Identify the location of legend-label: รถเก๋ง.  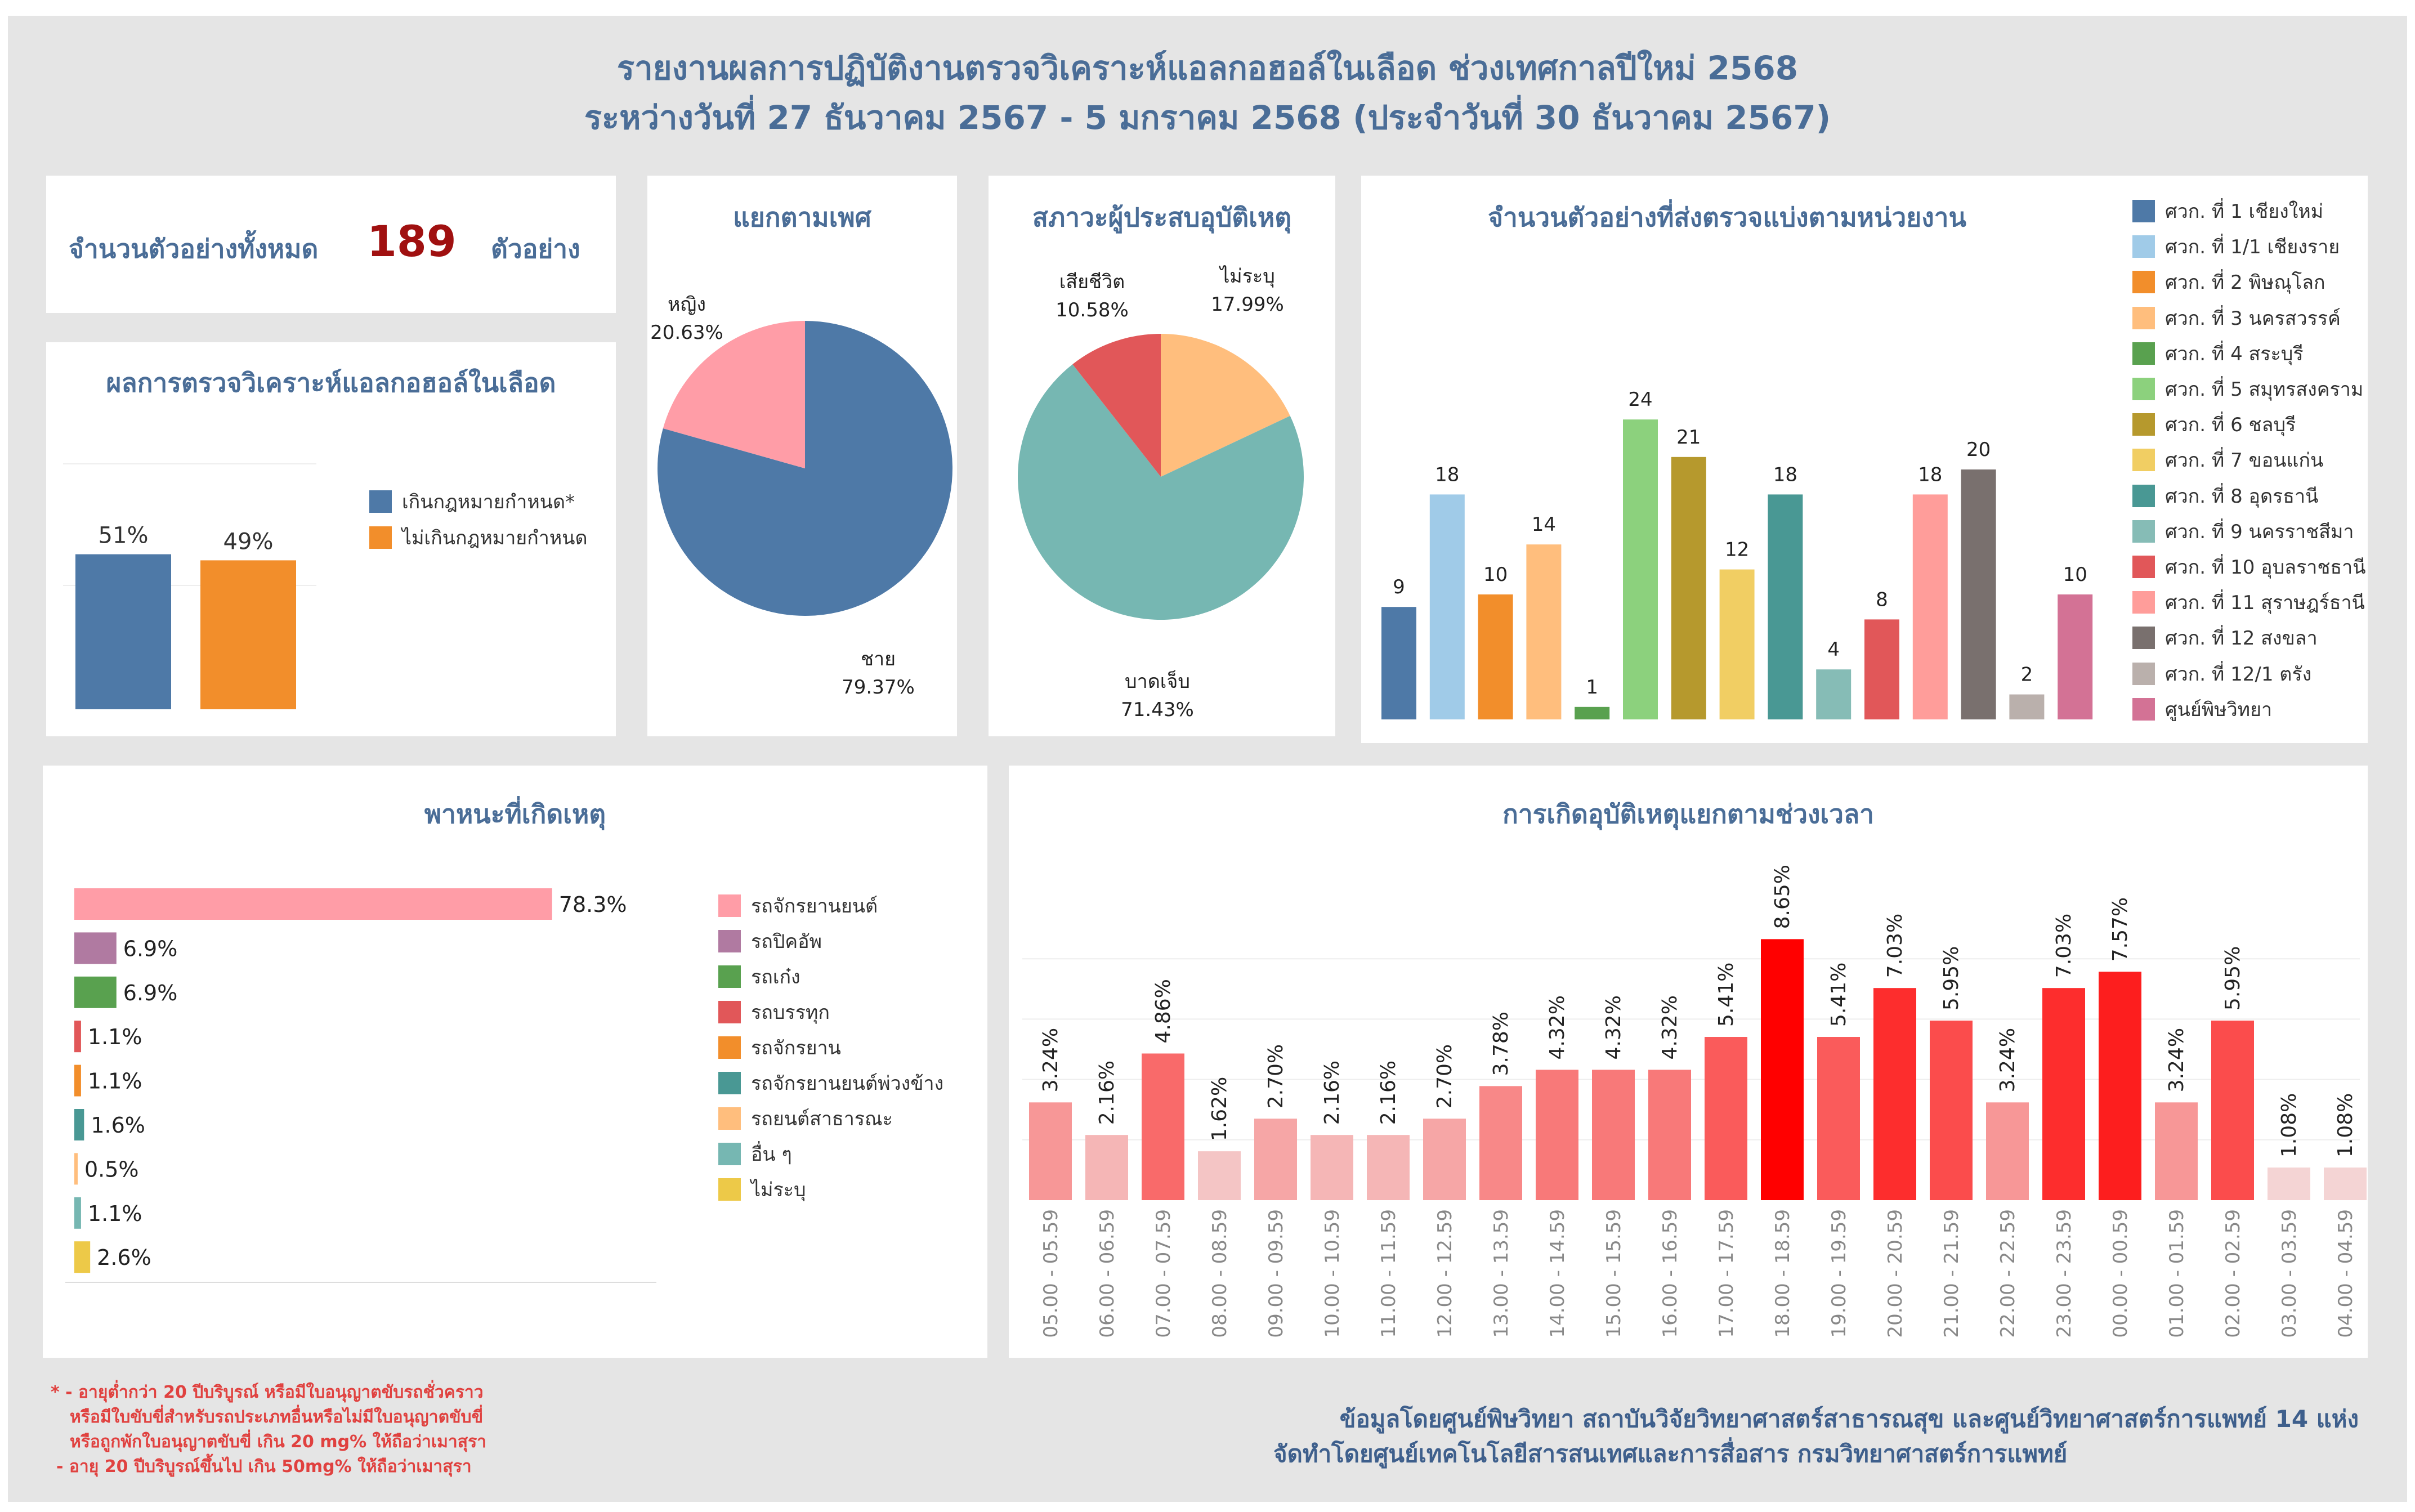
(775, 977).